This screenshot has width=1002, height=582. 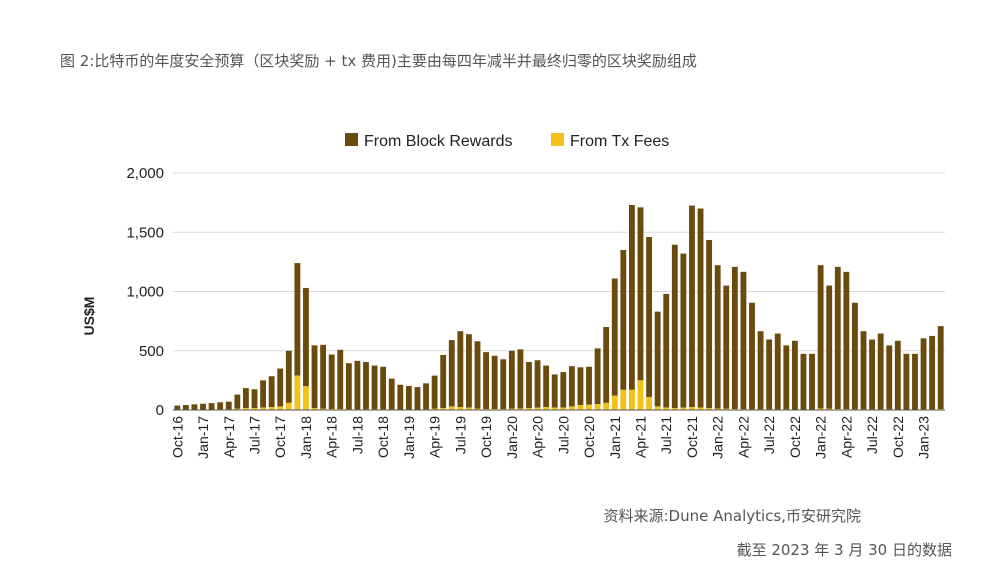 I want to click on date-note: 截至 2023 年 3 月 30 日的数据, so click(x=844, y=550).